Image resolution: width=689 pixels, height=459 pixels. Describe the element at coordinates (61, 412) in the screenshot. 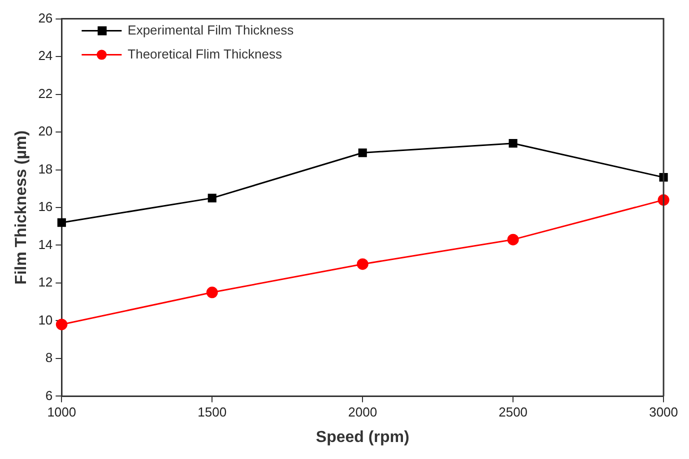

I see `x-tick-label: 1000` at that location.